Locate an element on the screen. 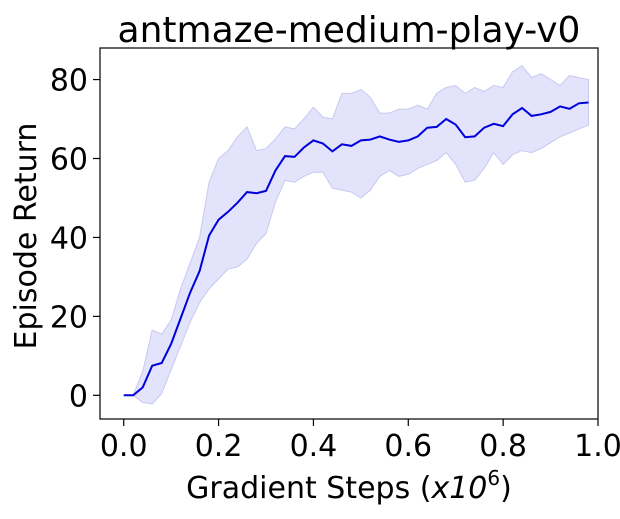 This screenshot has height=519, width=620. x-axis-label-prefix: Gradient Steps ( is located at coordinates (308, 488).